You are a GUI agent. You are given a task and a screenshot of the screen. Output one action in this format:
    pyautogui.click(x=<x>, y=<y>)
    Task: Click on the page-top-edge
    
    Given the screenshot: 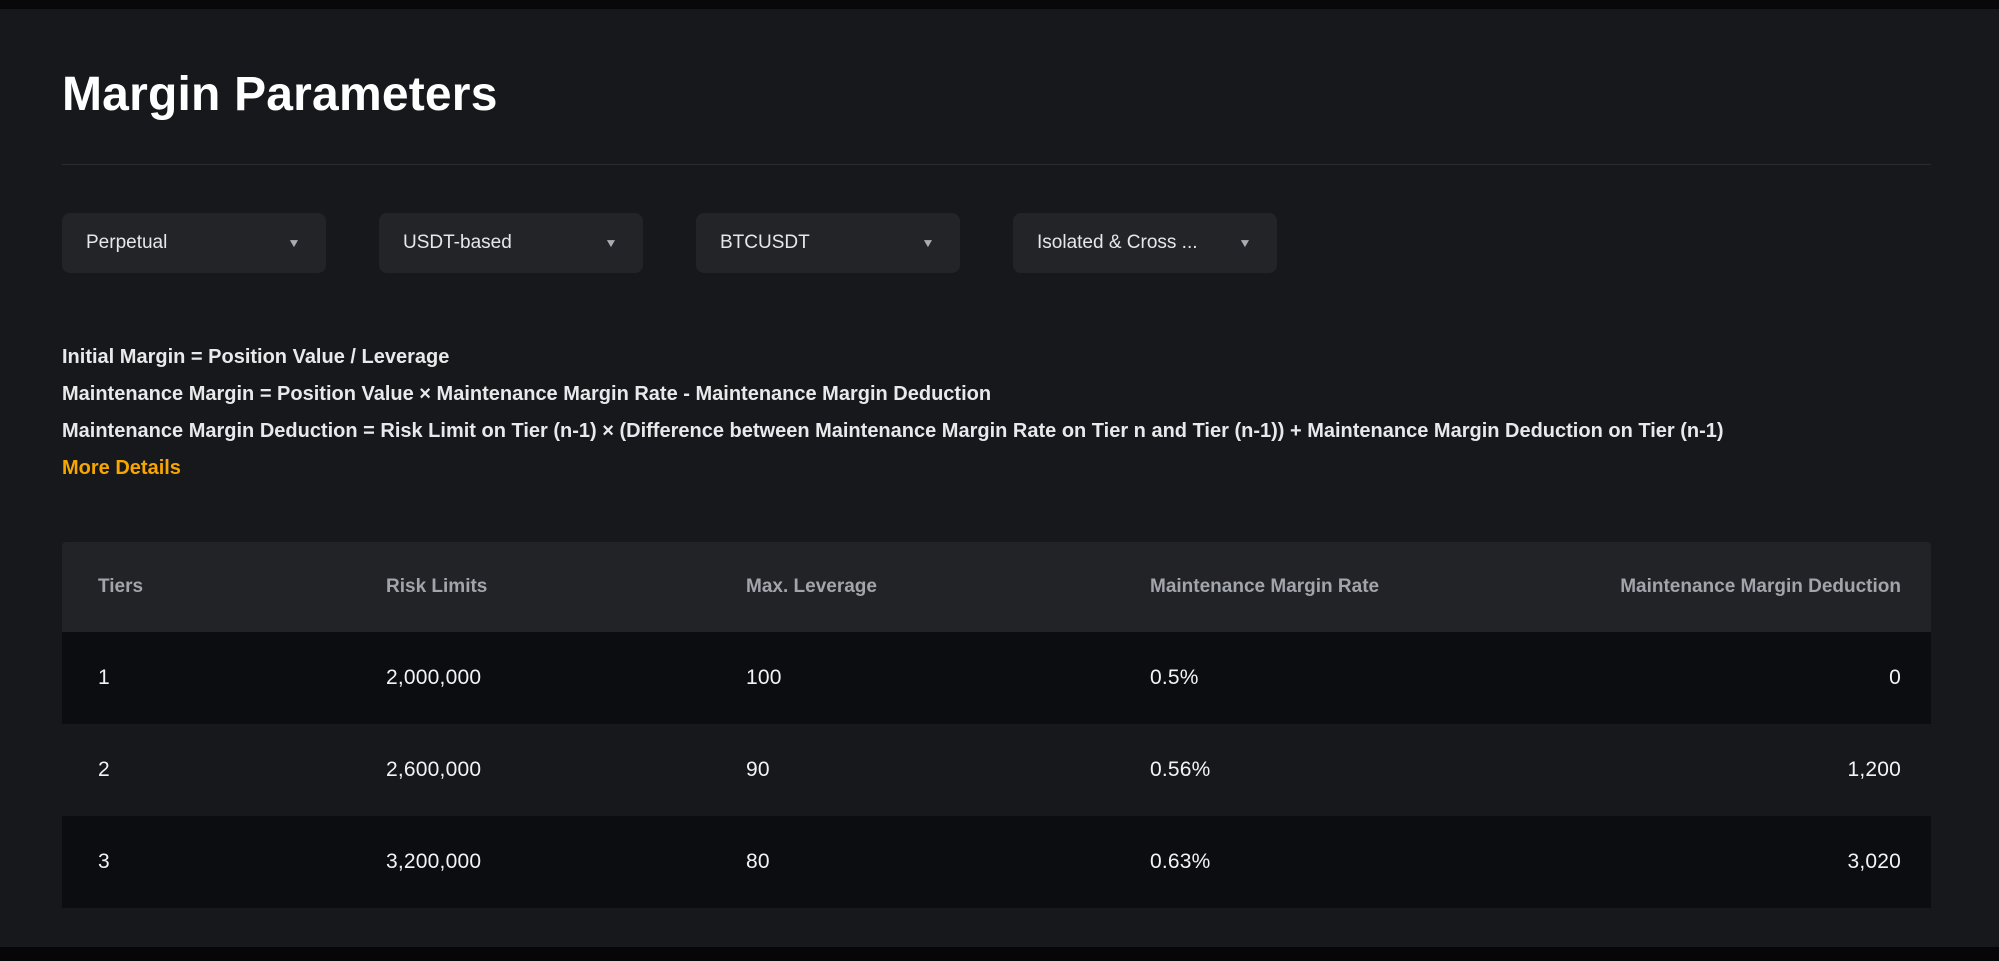 What is the action you would take?
    pyautogui.click(x=999, y=4)
    